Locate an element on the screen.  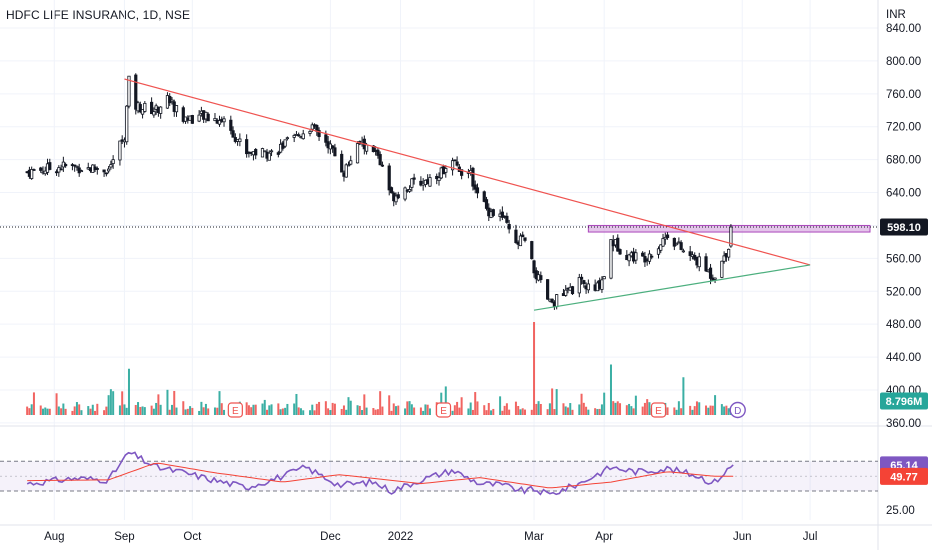
symbol-title: HDFC LIFE INSURANC, 1D, NSE is located at coordinates (98, 15).